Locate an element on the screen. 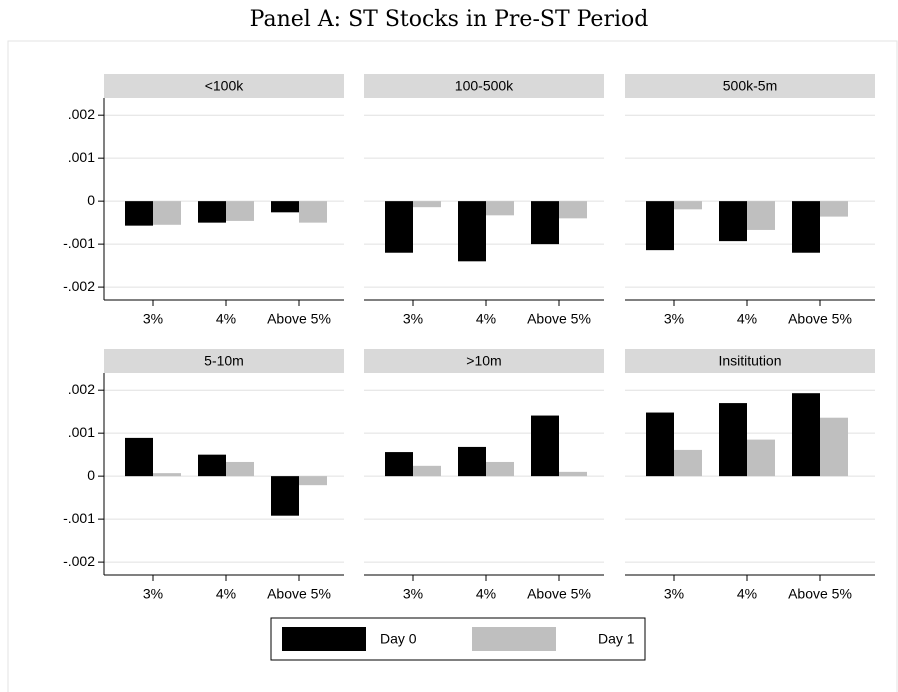  panel-title: <100k is located at coordinates (225, 86).